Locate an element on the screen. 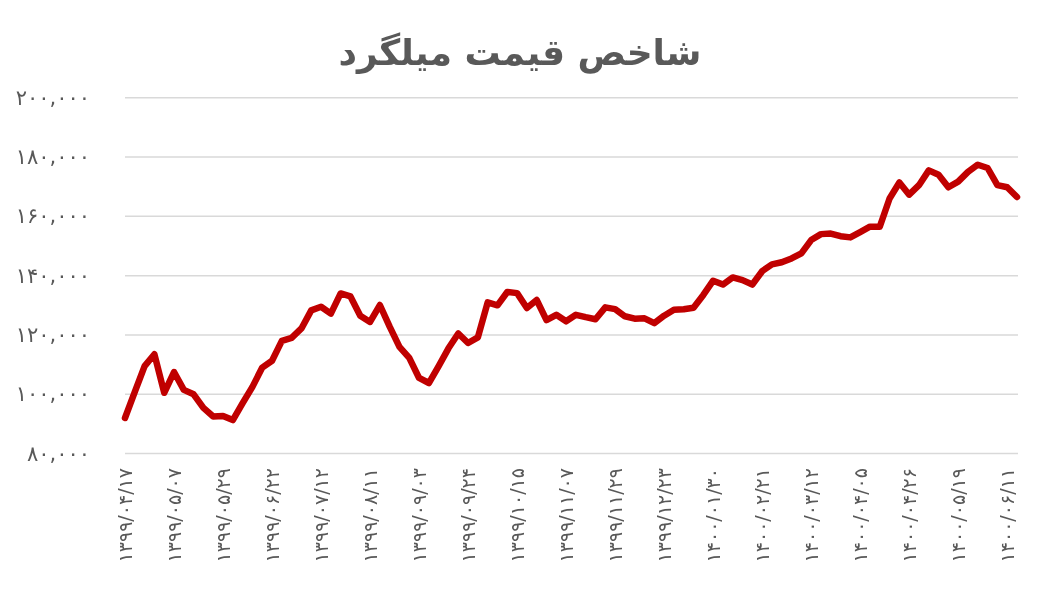 The width and height of the screenshot is (1042, 615). x-tick-label: ۱۴۰۰/۰۱/۳۰ is located at coordinates (713, 515).